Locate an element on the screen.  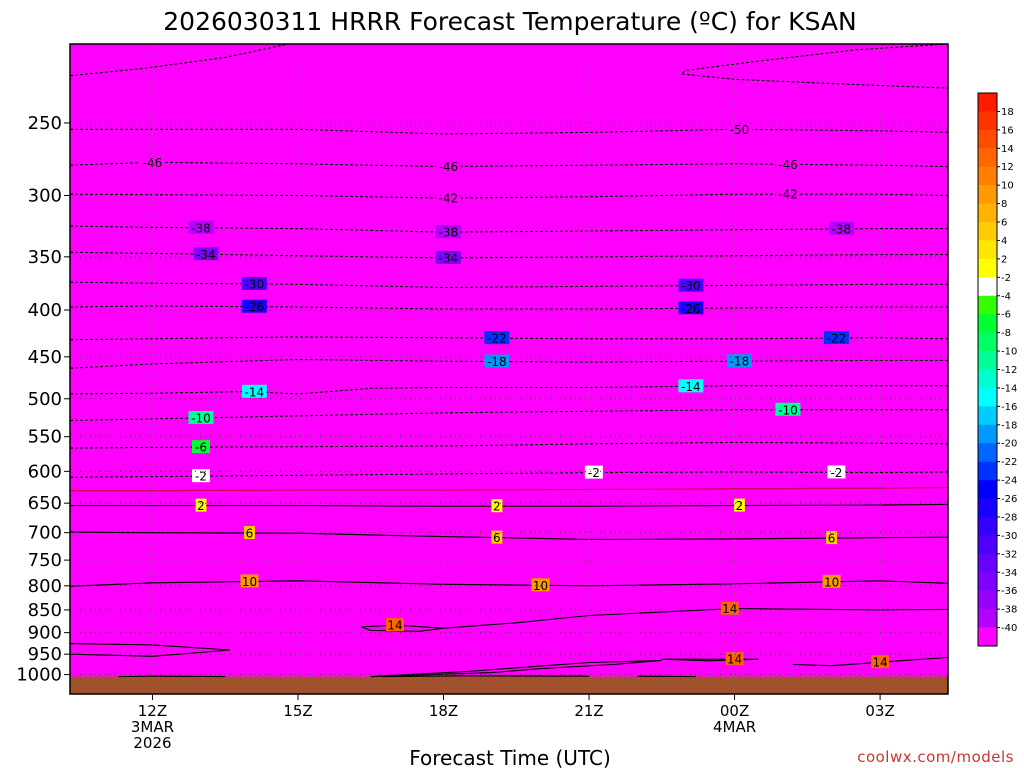
colorbar-label: -6 is located at coordinates (1006, 315).